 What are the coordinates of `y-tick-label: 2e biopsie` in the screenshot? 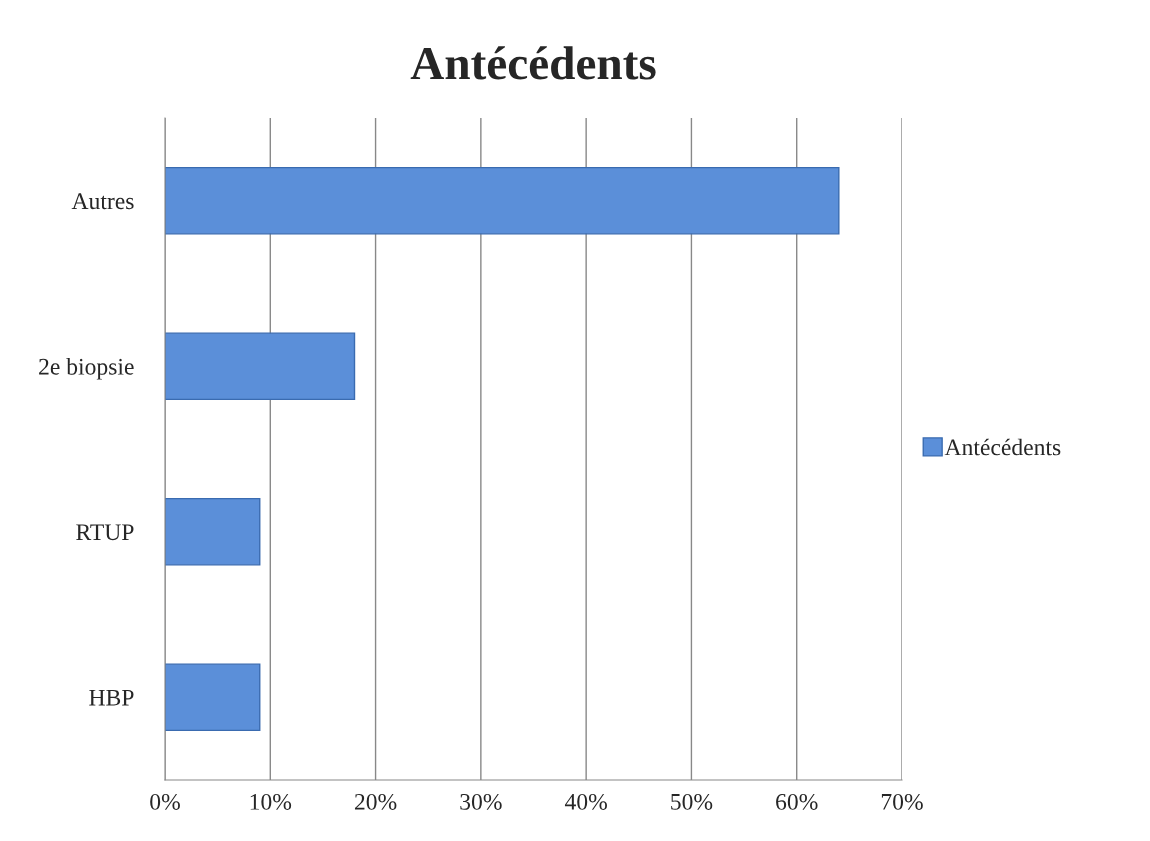 It's located at (86, 369).